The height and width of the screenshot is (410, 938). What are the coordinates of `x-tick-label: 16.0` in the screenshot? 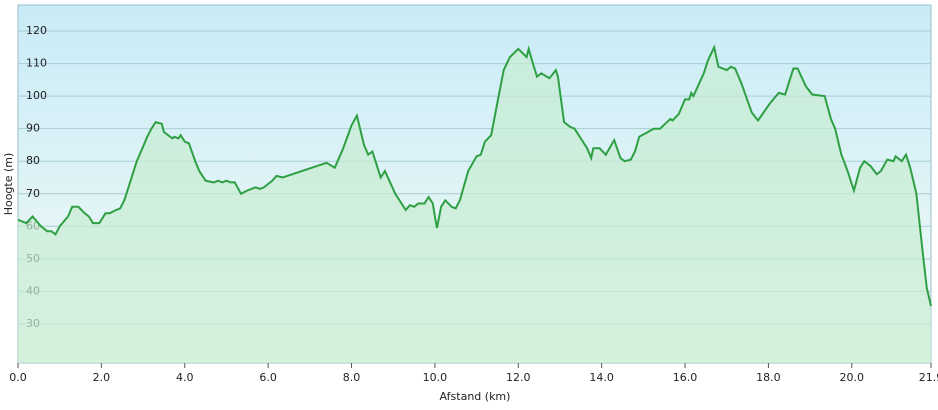 It's located at (685, 377).